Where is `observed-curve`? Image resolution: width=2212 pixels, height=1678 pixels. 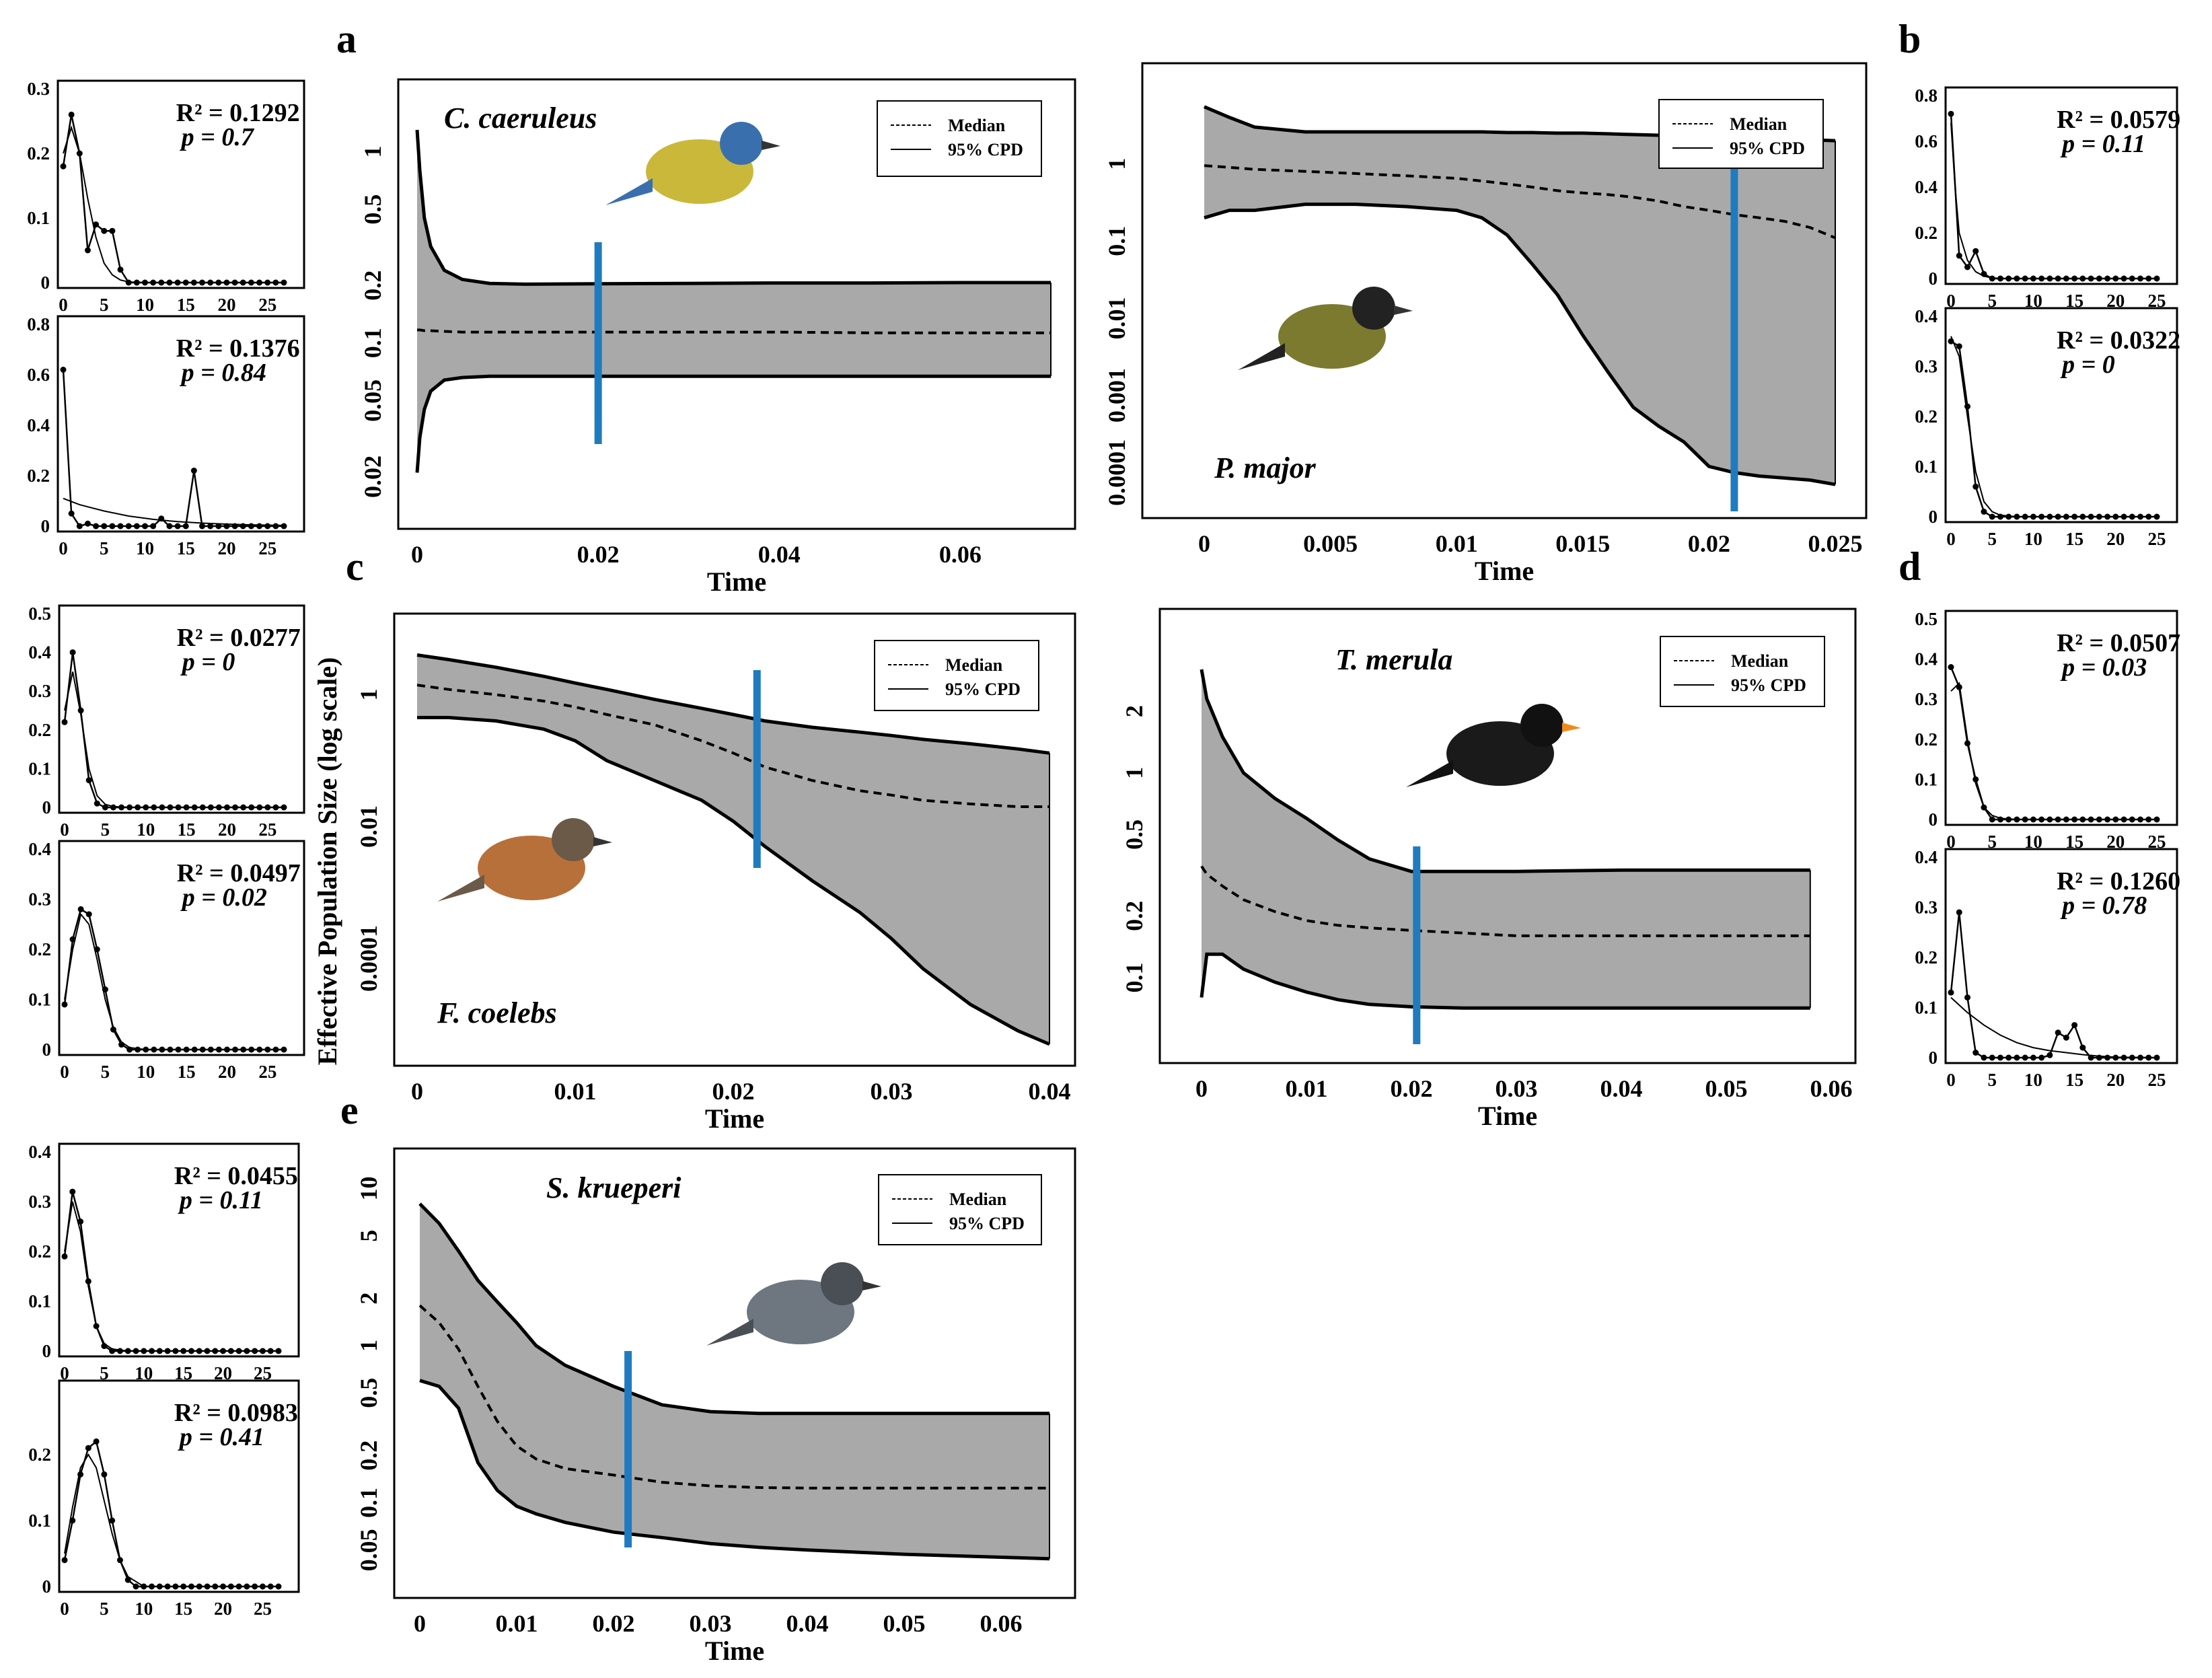 observed-curve is located at coordinates (174, 731).